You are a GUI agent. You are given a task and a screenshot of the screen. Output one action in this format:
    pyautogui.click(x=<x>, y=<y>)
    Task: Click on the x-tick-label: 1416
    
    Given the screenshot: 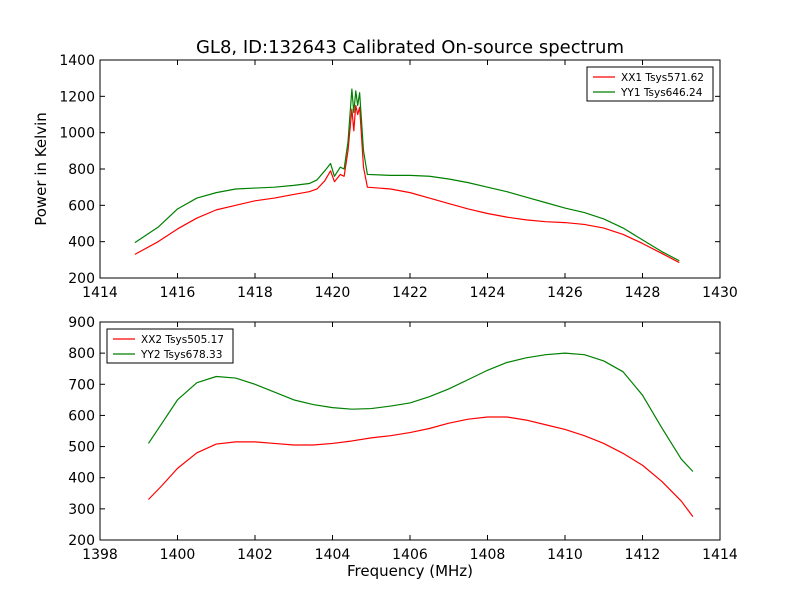 What is the action you would take?
    pyautogui.click(x=178, y=293)
    